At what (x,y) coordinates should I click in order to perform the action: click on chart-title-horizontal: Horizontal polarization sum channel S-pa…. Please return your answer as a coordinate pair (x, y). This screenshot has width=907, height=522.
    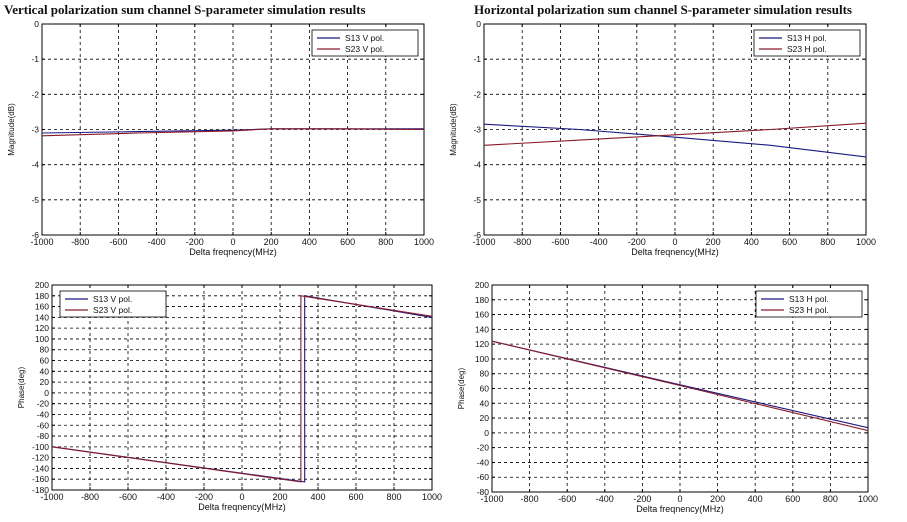
    Looking at the image, I should click on (663, 9).